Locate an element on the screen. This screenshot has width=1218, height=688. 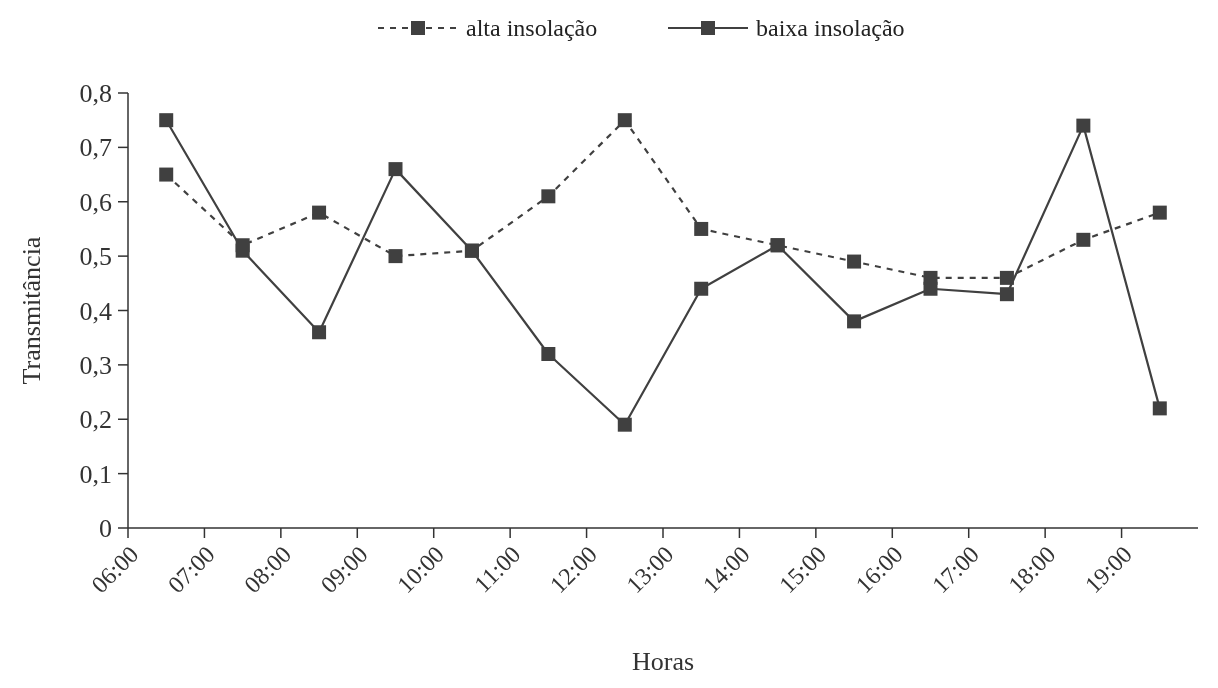
x-axis-title: Horas is located at coordinates (663, 661).